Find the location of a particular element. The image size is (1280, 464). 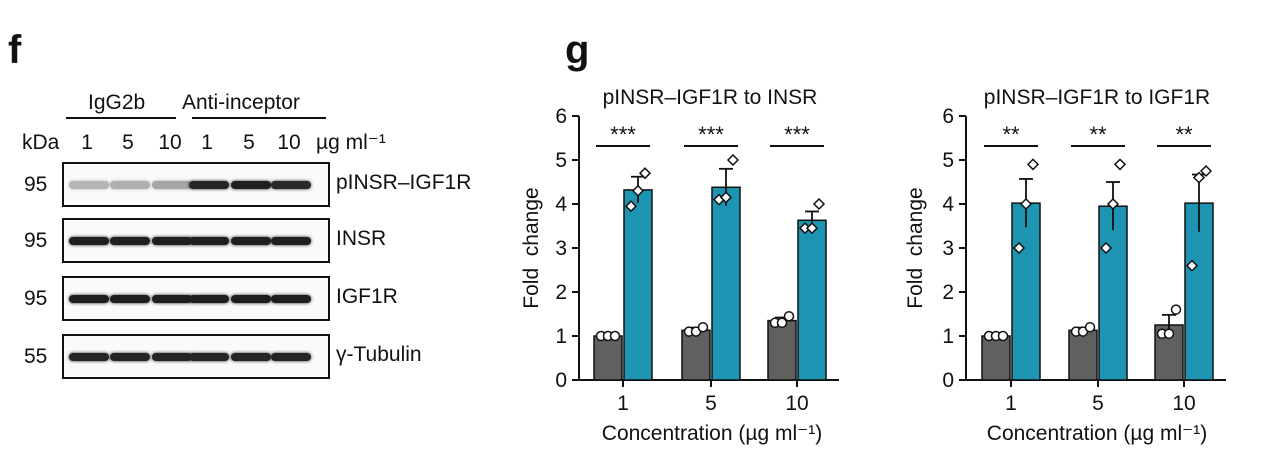

kda-label: kDa is located at coordinates (41, 142).